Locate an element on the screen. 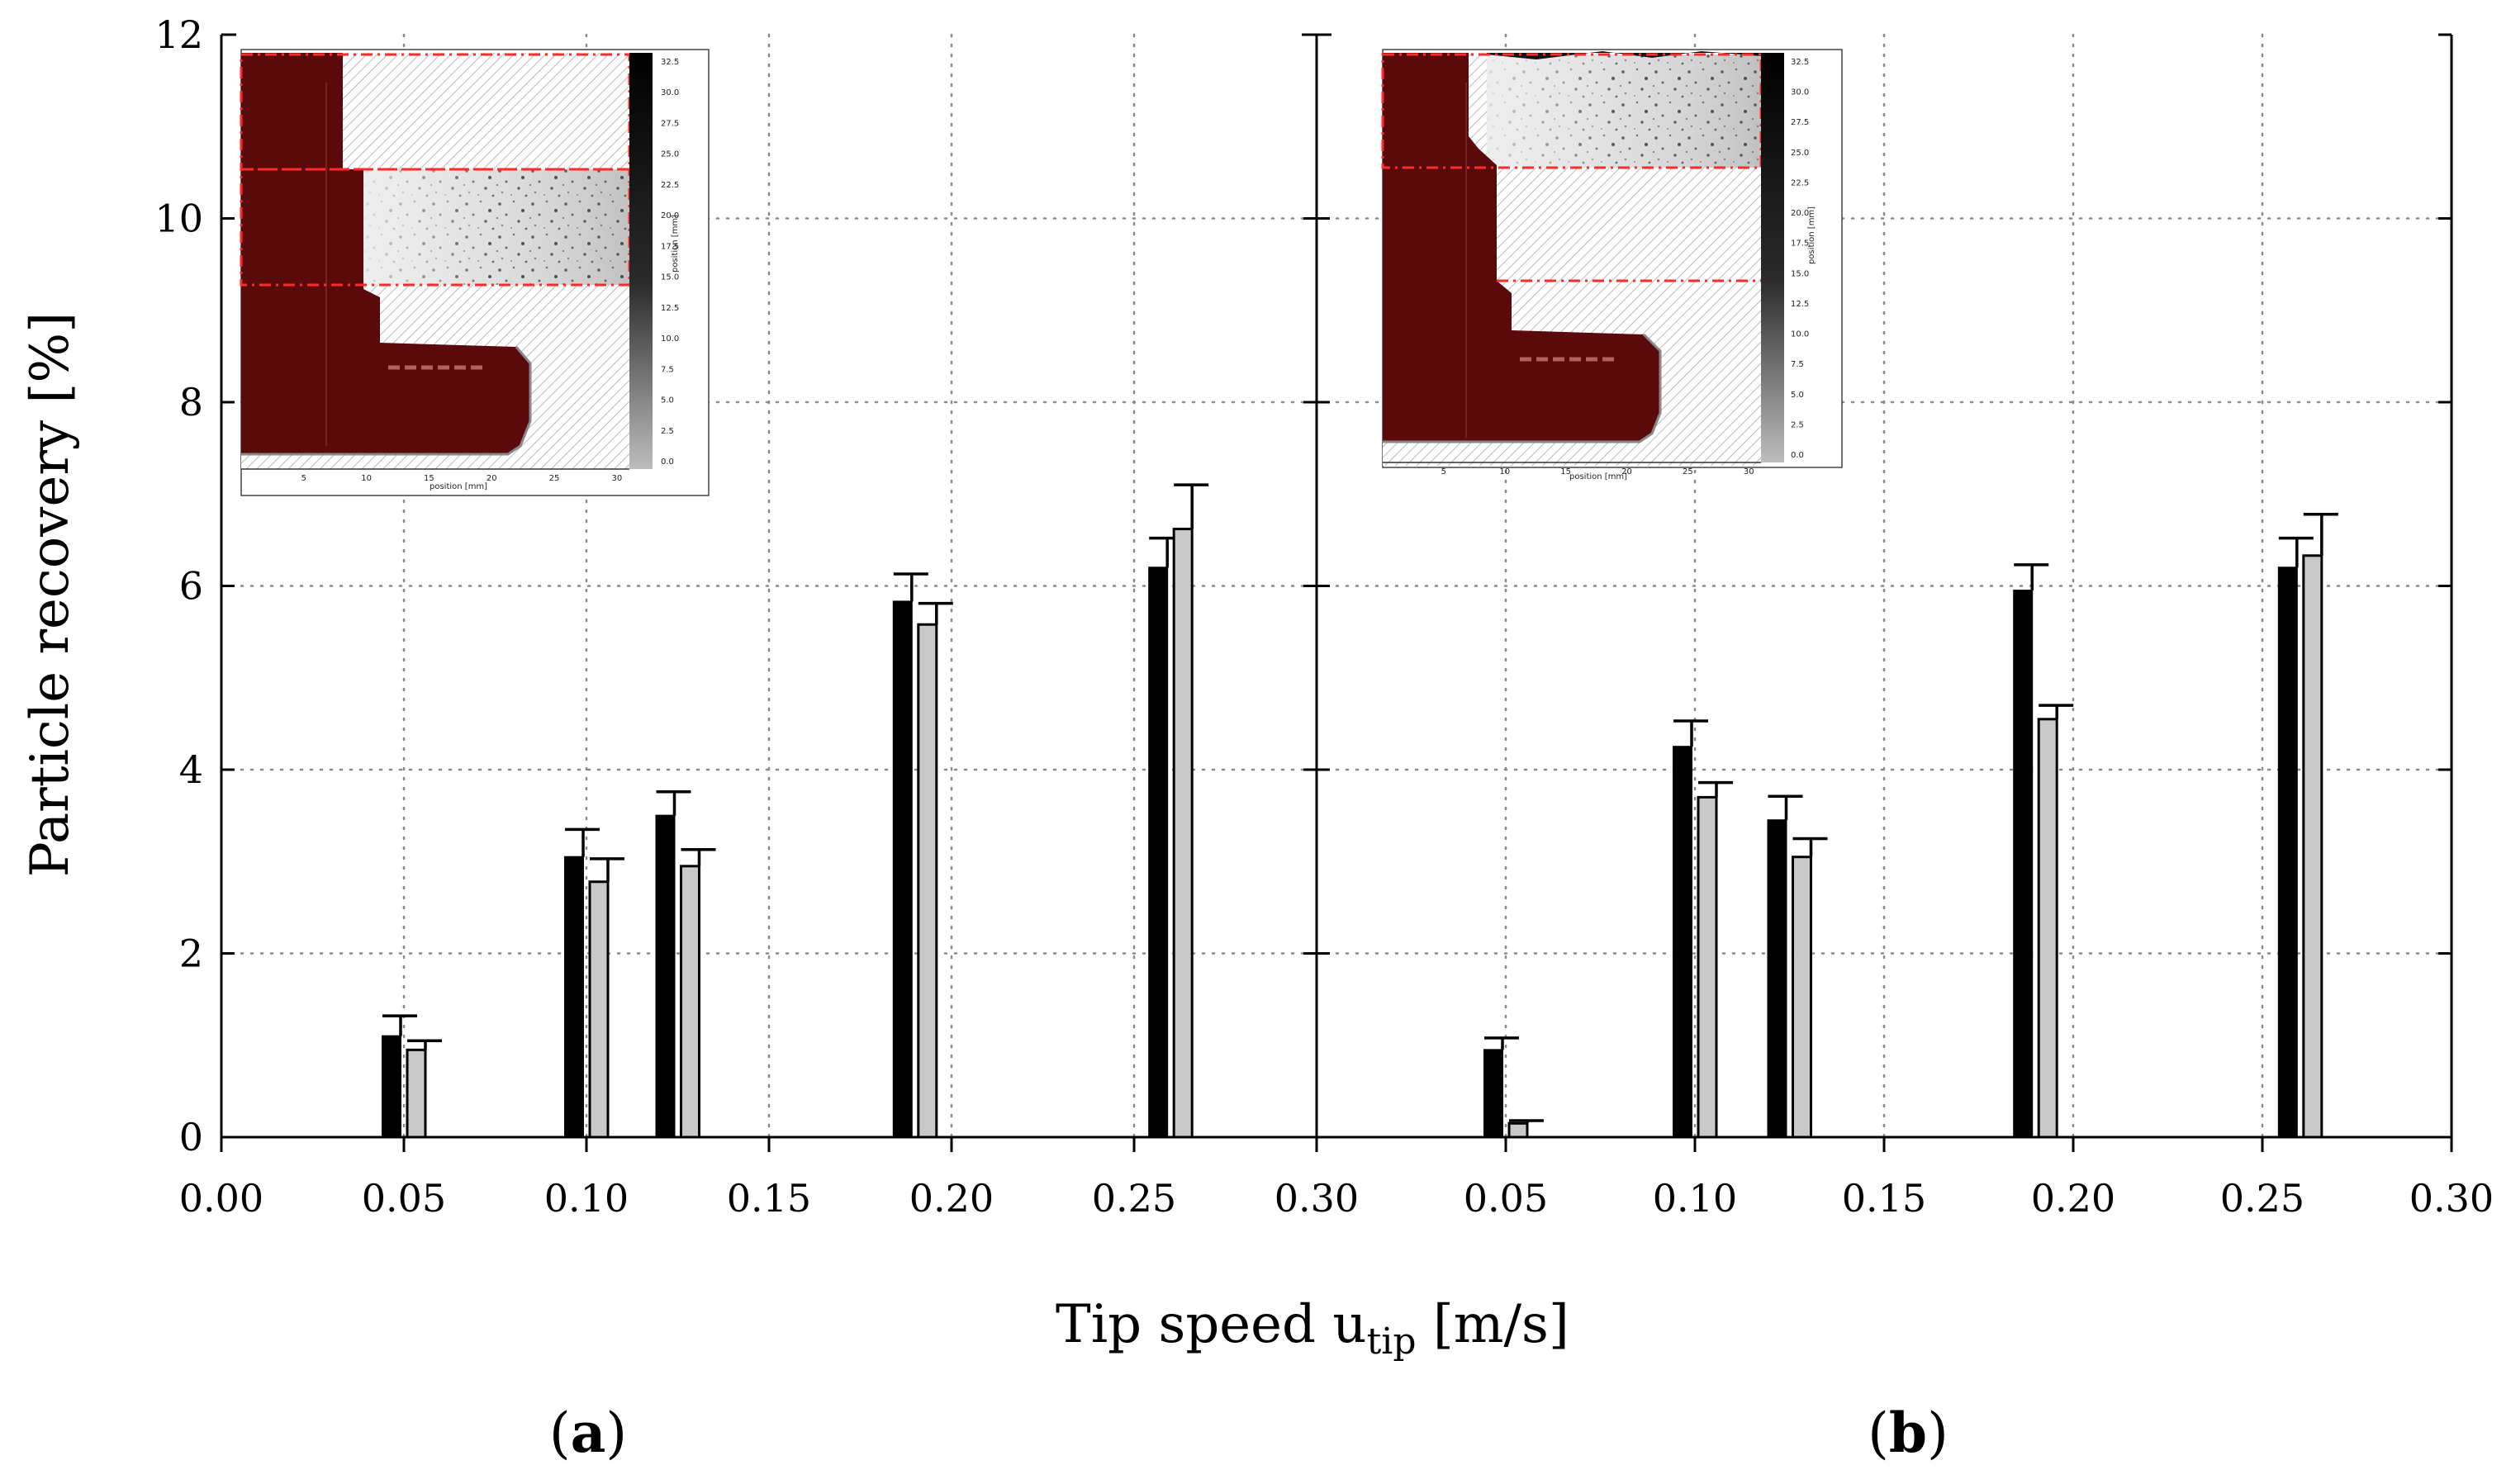 The image size is (2511, 1484). y-tick-label: 6 is located at coordinates (191, 586).